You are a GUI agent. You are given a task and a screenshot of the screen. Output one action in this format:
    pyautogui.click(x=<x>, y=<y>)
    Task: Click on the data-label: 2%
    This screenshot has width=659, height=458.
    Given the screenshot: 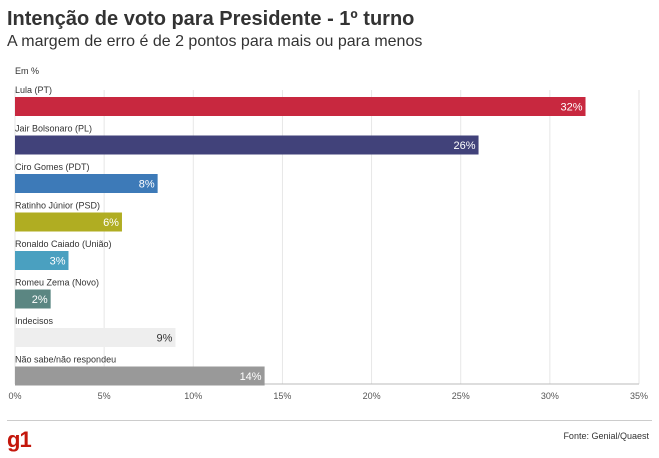 What is the action you would take?
    pyautogui.click(x=40, y=300)
    